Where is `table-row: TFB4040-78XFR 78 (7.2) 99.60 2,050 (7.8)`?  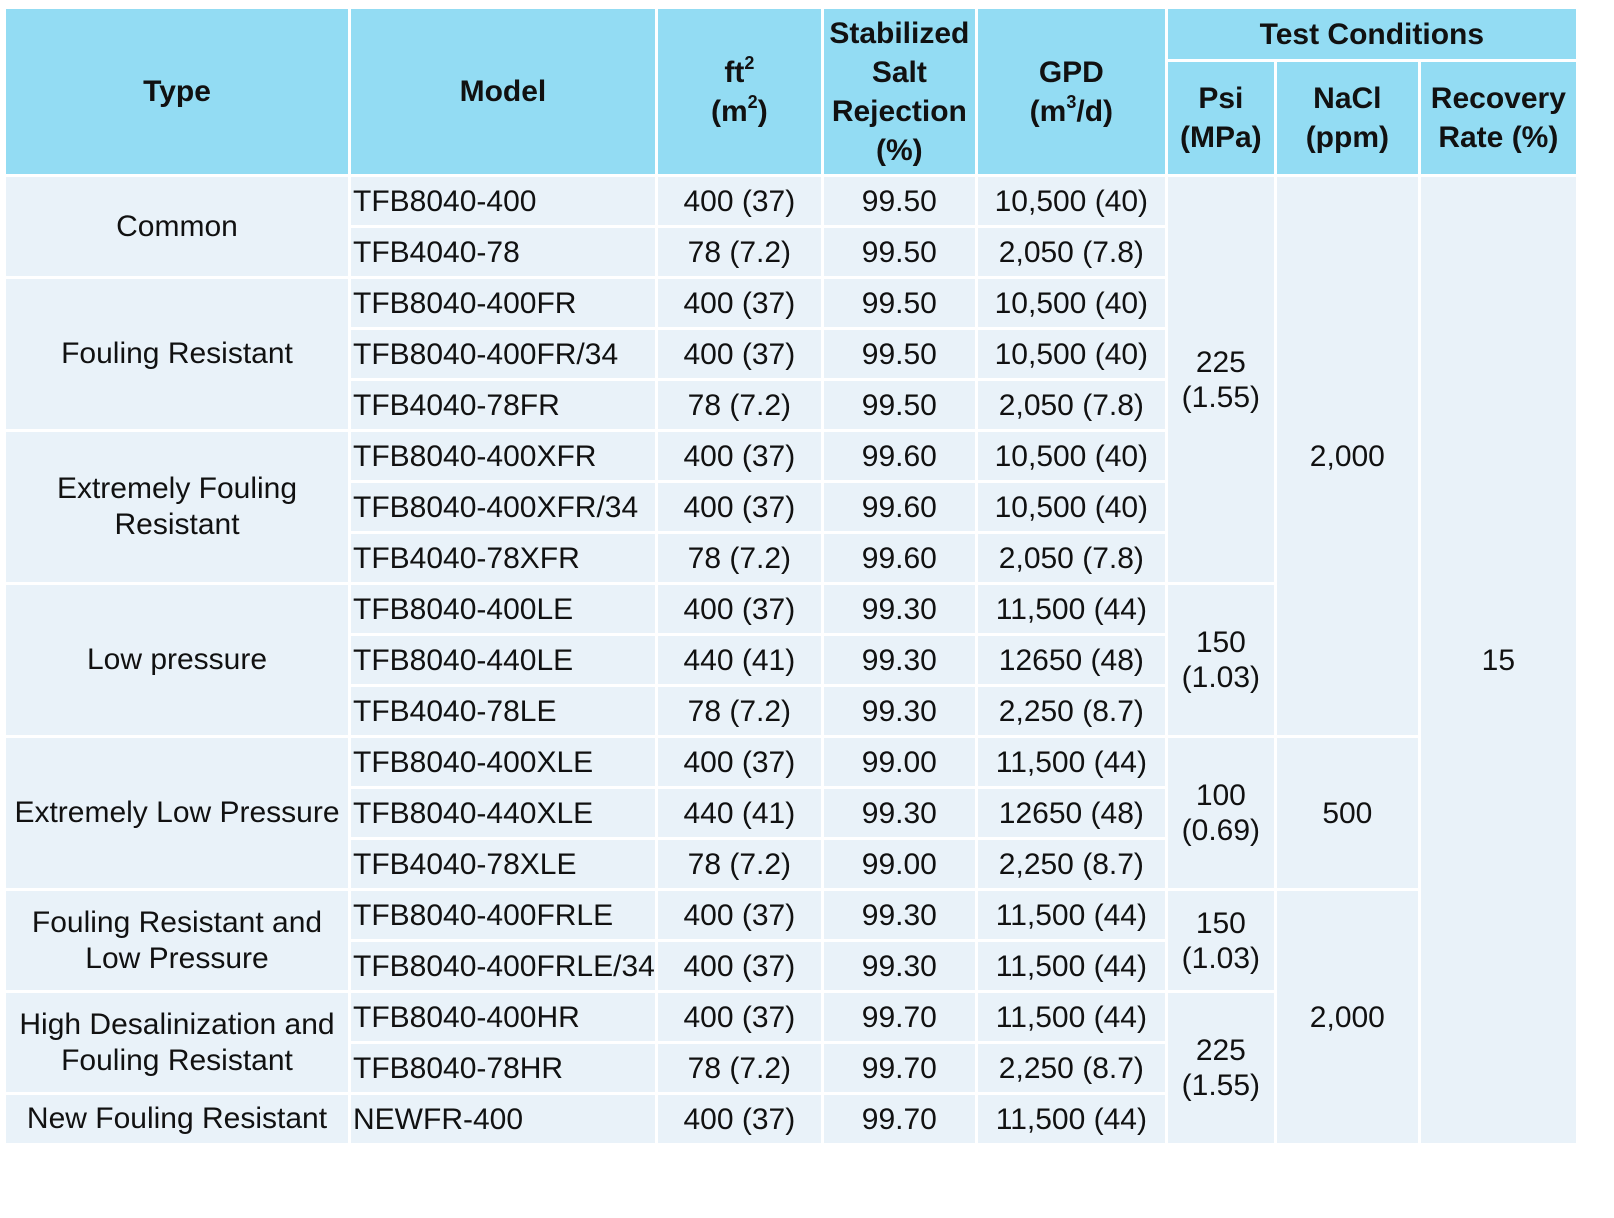
table-row: TFB4040-78XFR 78 (7.2) 99.60 2,050 (7.8) is located at coordinates (791, 558).